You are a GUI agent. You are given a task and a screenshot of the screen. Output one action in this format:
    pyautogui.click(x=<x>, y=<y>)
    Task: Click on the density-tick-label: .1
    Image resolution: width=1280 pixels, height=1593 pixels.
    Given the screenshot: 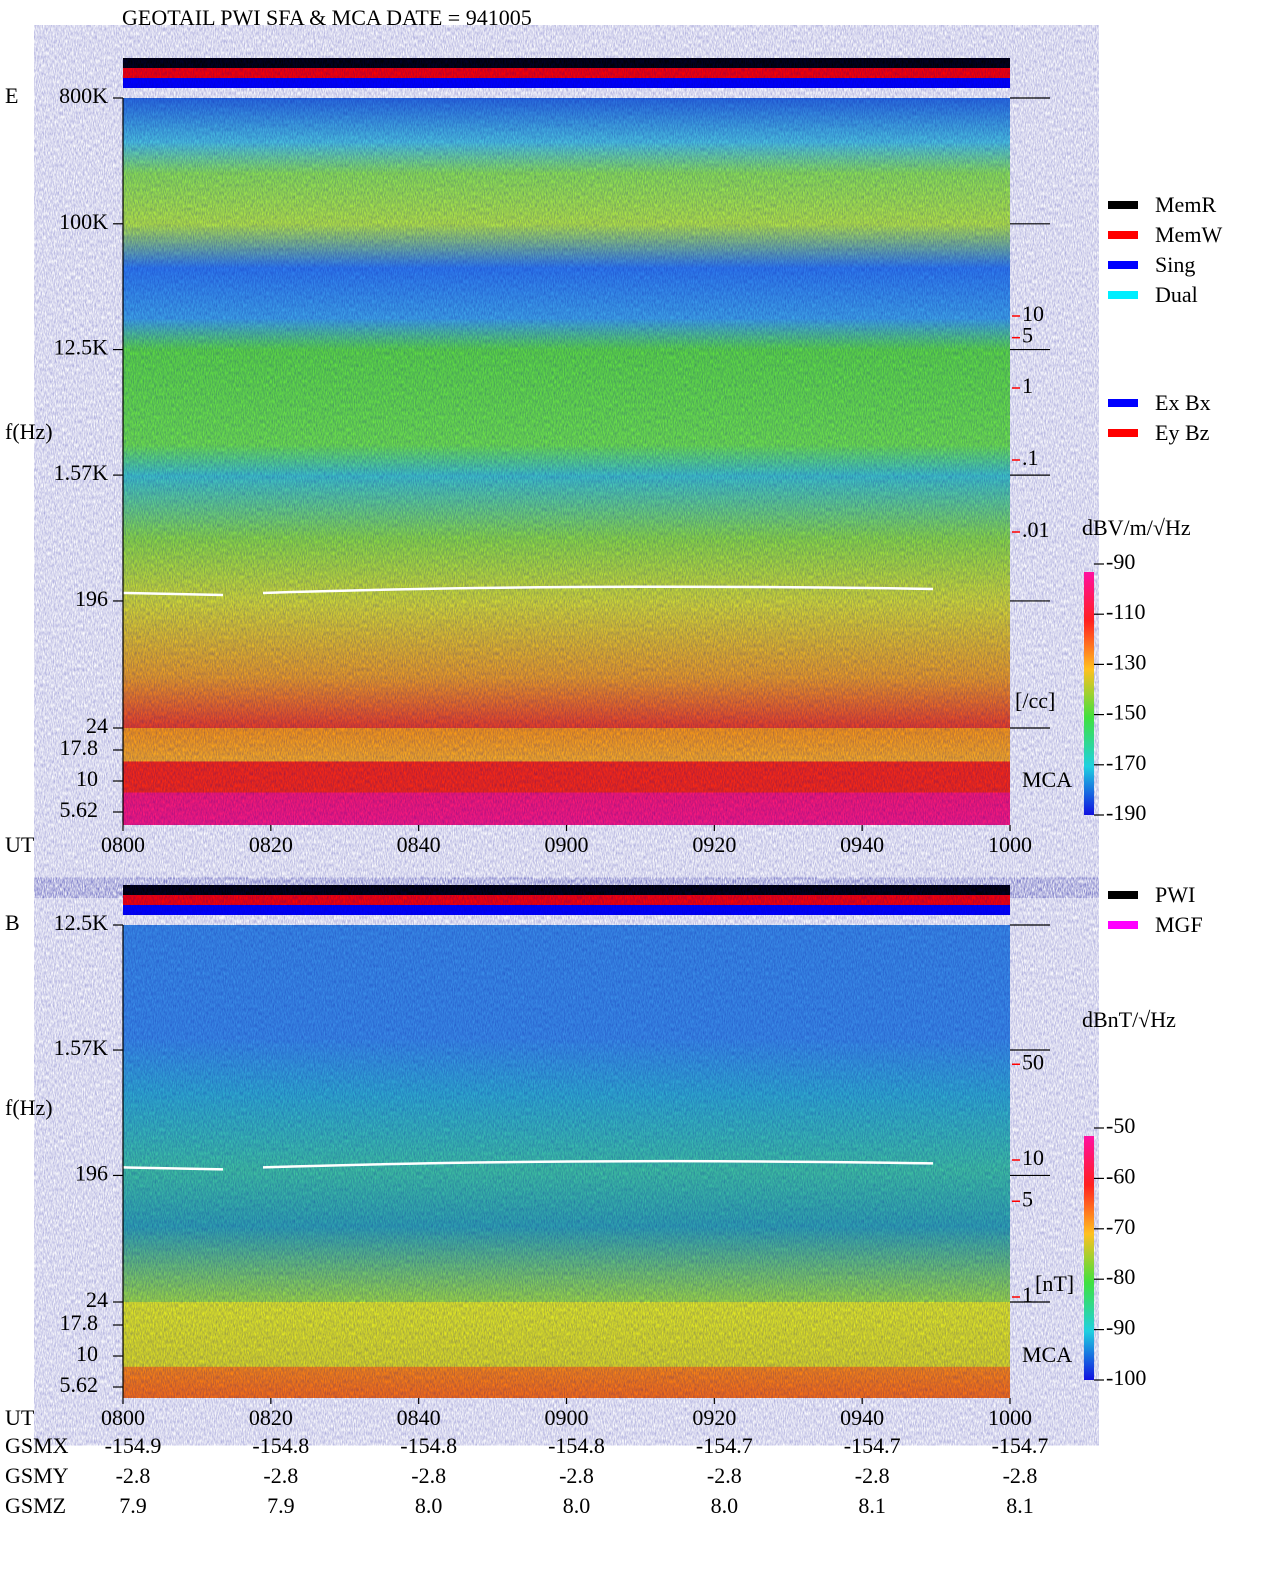 What is the action you would take?
    pyautogui.click(x=1030, y=457)
    